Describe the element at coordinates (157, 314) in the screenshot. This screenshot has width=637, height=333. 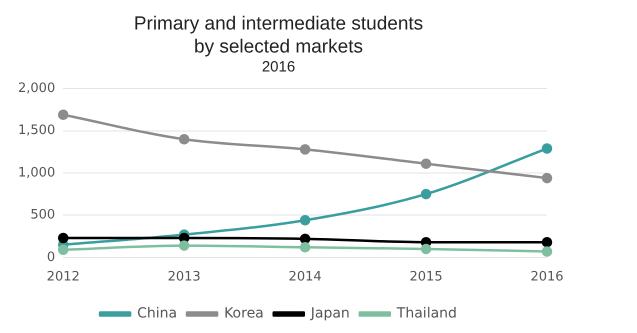
I see `legend-label: China` at that location.